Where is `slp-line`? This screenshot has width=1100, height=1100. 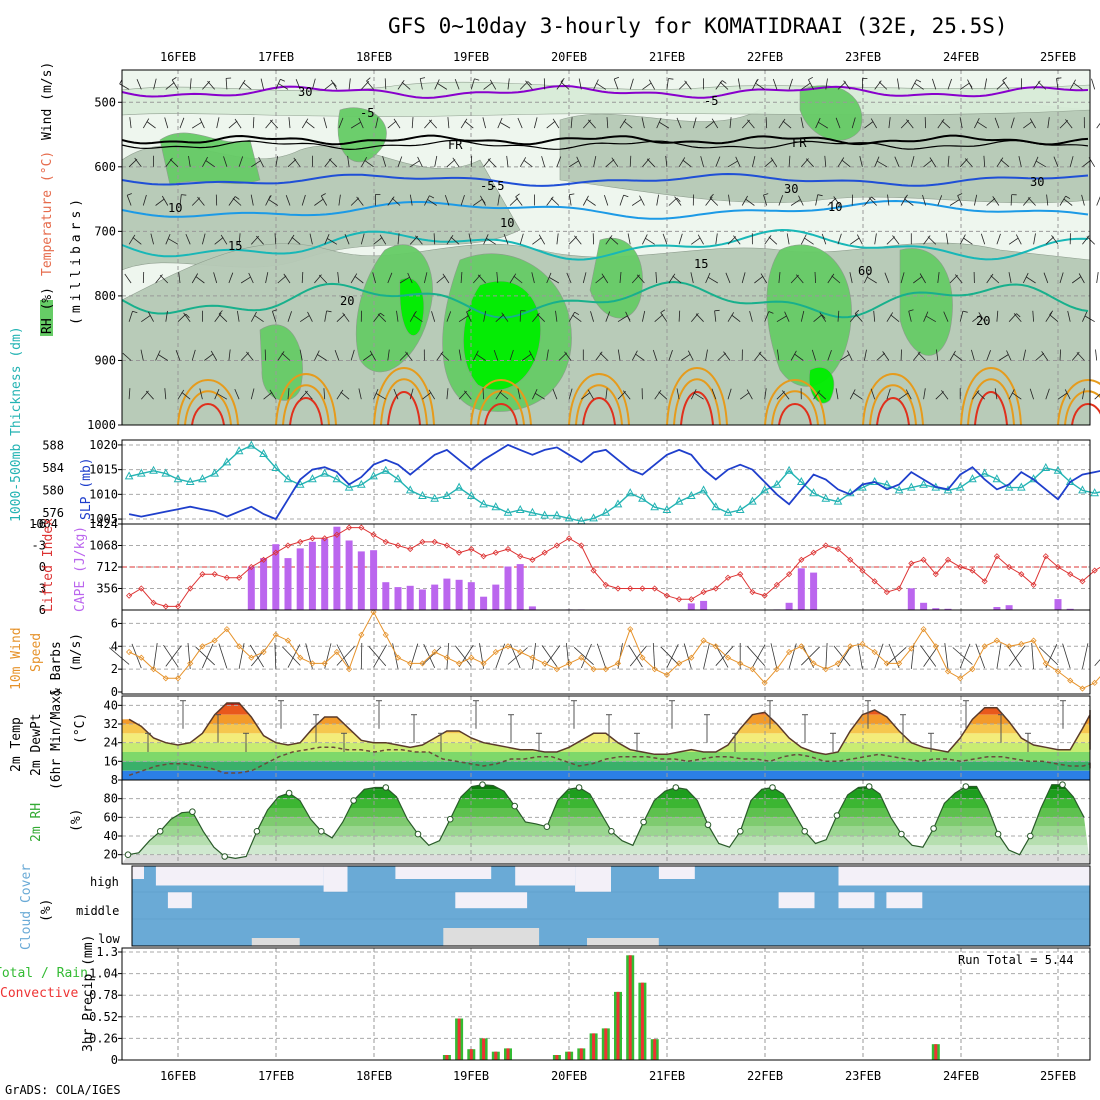
slp-line is located at coordinates (614, 482).